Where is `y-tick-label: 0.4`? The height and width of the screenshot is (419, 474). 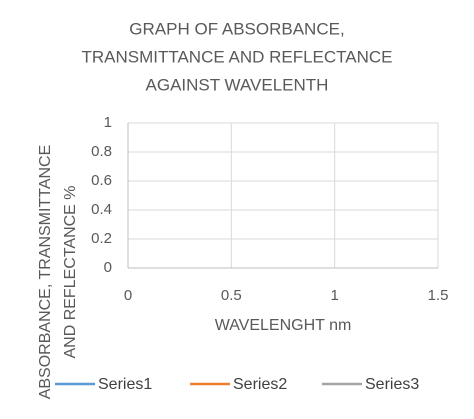
y-tick-label: 0.4 is located at coordinates (101, 209).